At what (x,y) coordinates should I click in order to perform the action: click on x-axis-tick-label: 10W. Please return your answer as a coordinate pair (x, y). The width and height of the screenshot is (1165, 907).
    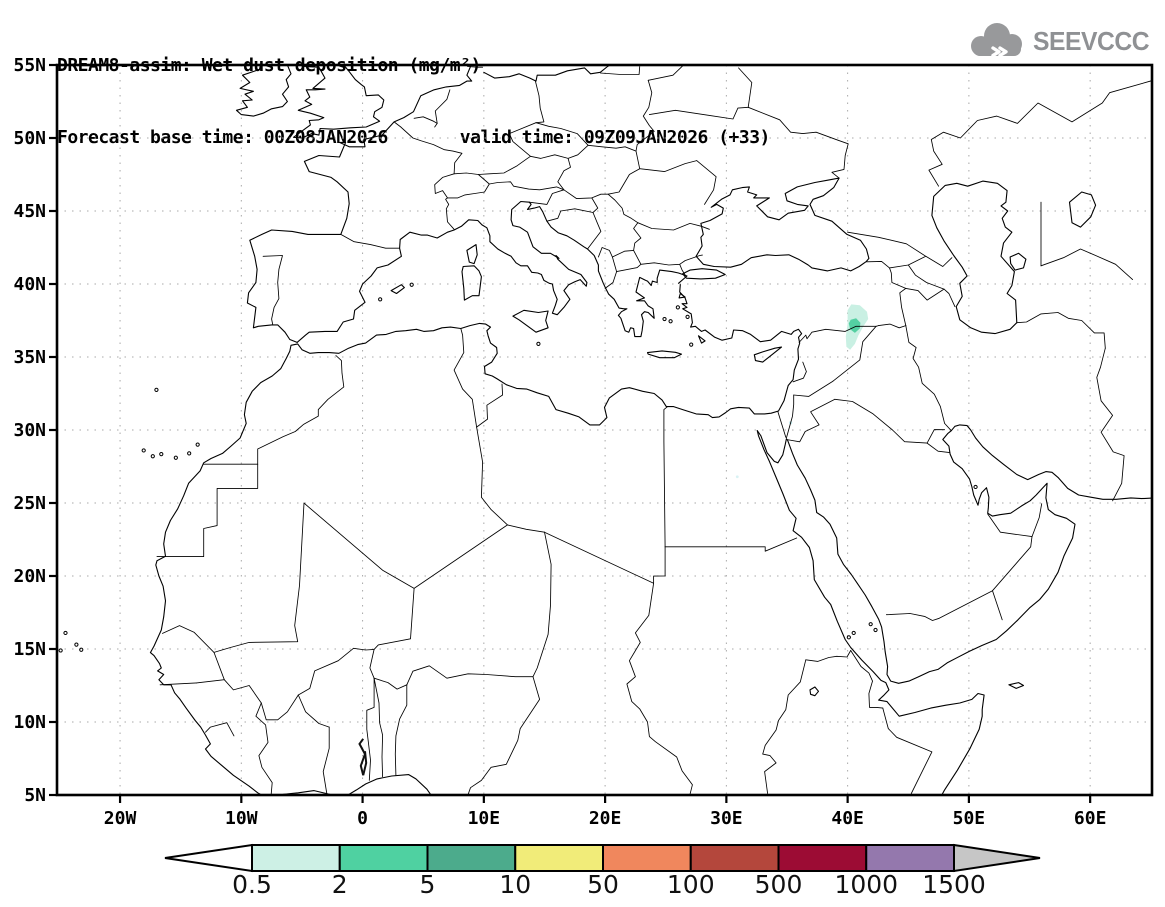
    Looking at the image, I should click on (241, 818).